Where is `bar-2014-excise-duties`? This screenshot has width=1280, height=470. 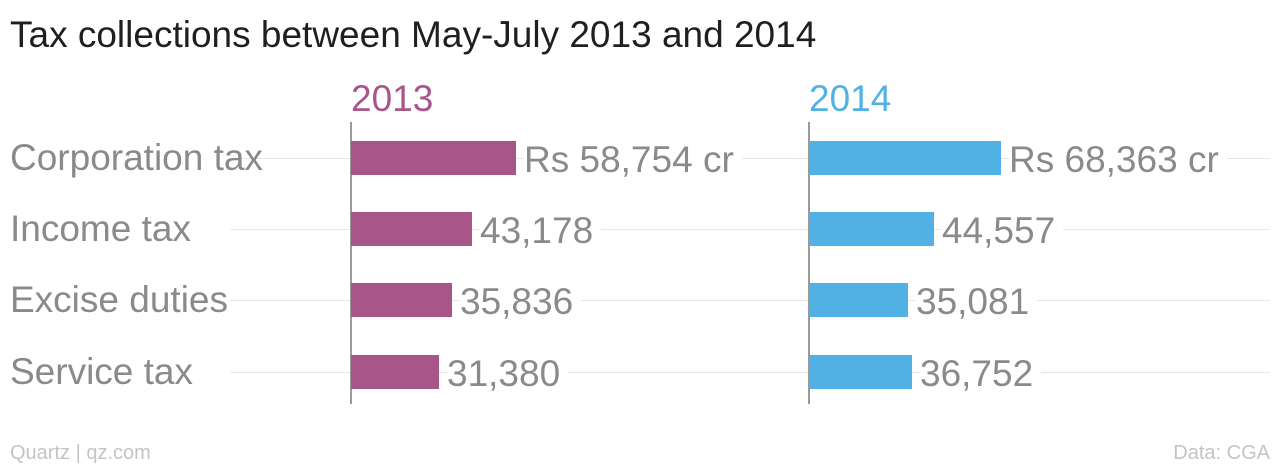
bar-2014-excise-duties is located at coordinates (858, 300).